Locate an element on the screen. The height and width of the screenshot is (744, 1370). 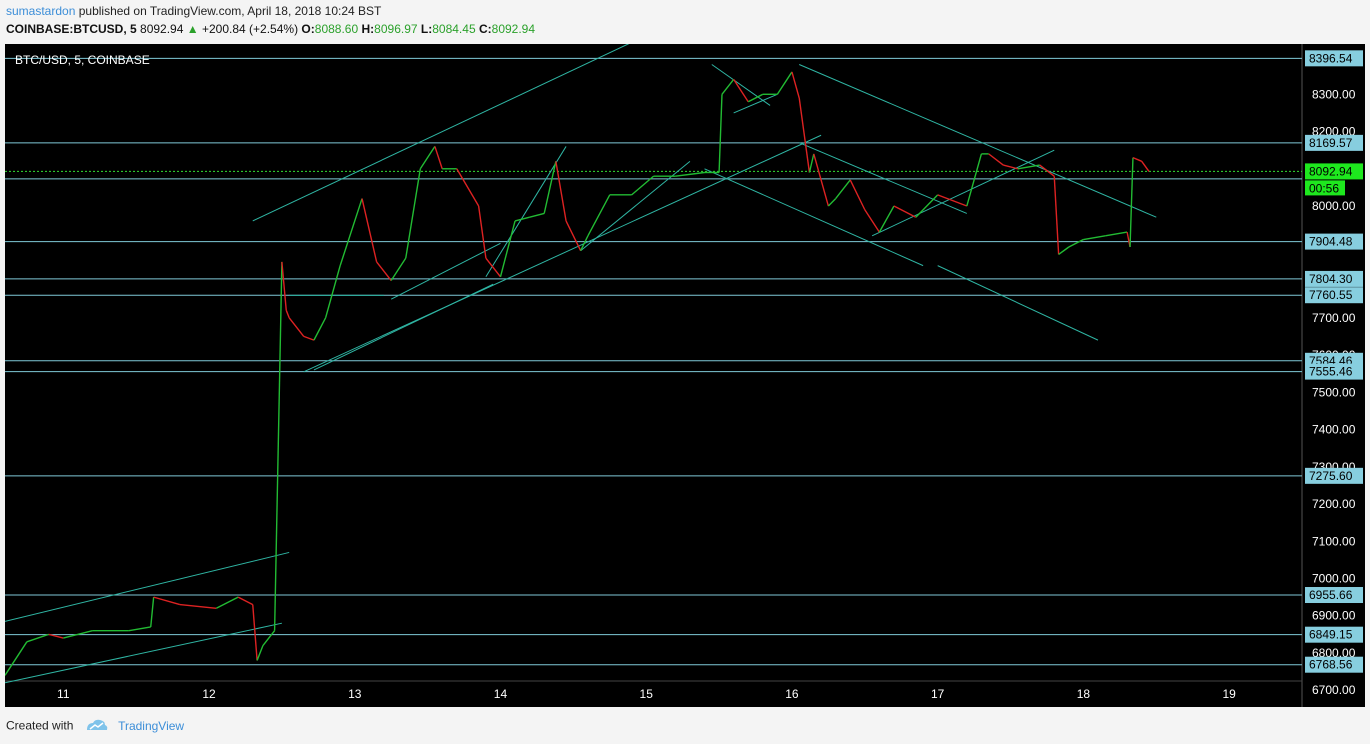
y-tick-label: 6900.00 is located at coordinates (1334, 616).